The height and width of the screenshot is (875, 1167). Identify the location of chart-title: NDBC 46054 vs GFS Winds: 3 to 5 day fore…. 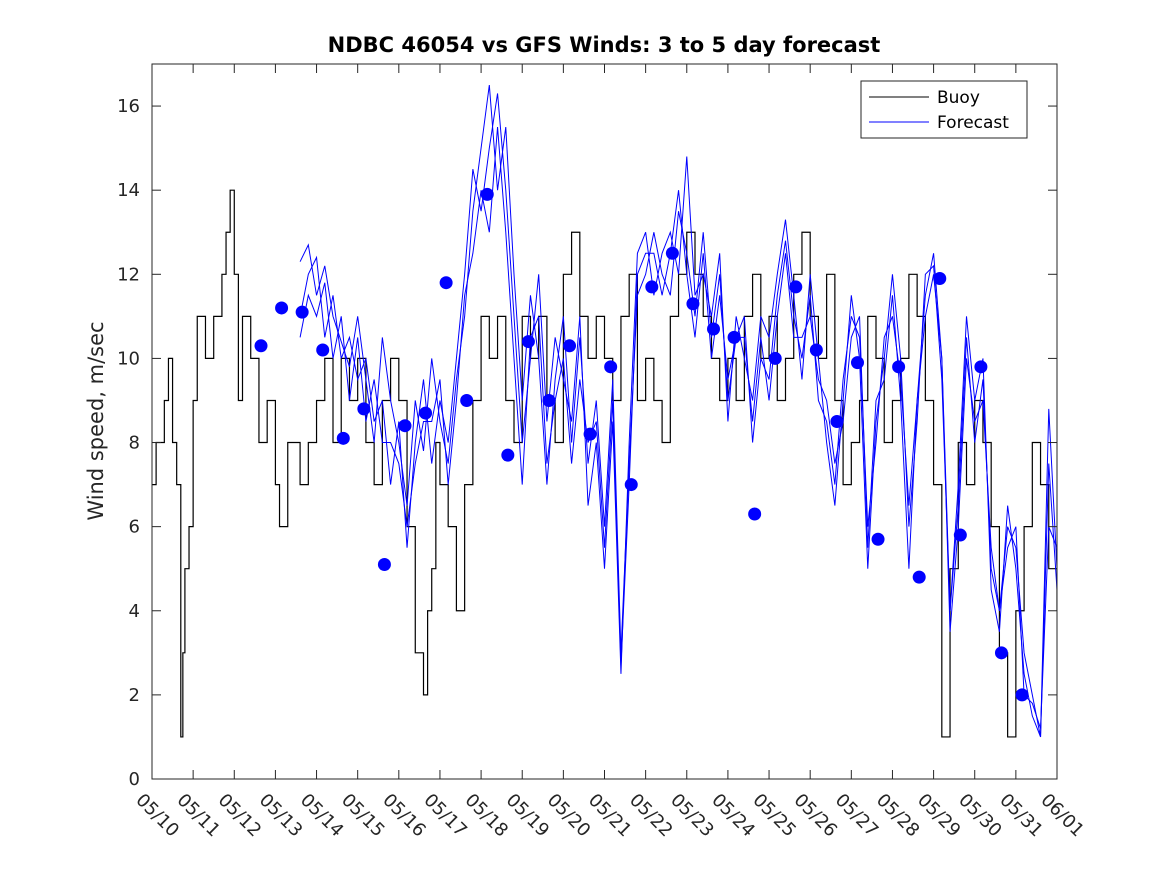
(604, 45).